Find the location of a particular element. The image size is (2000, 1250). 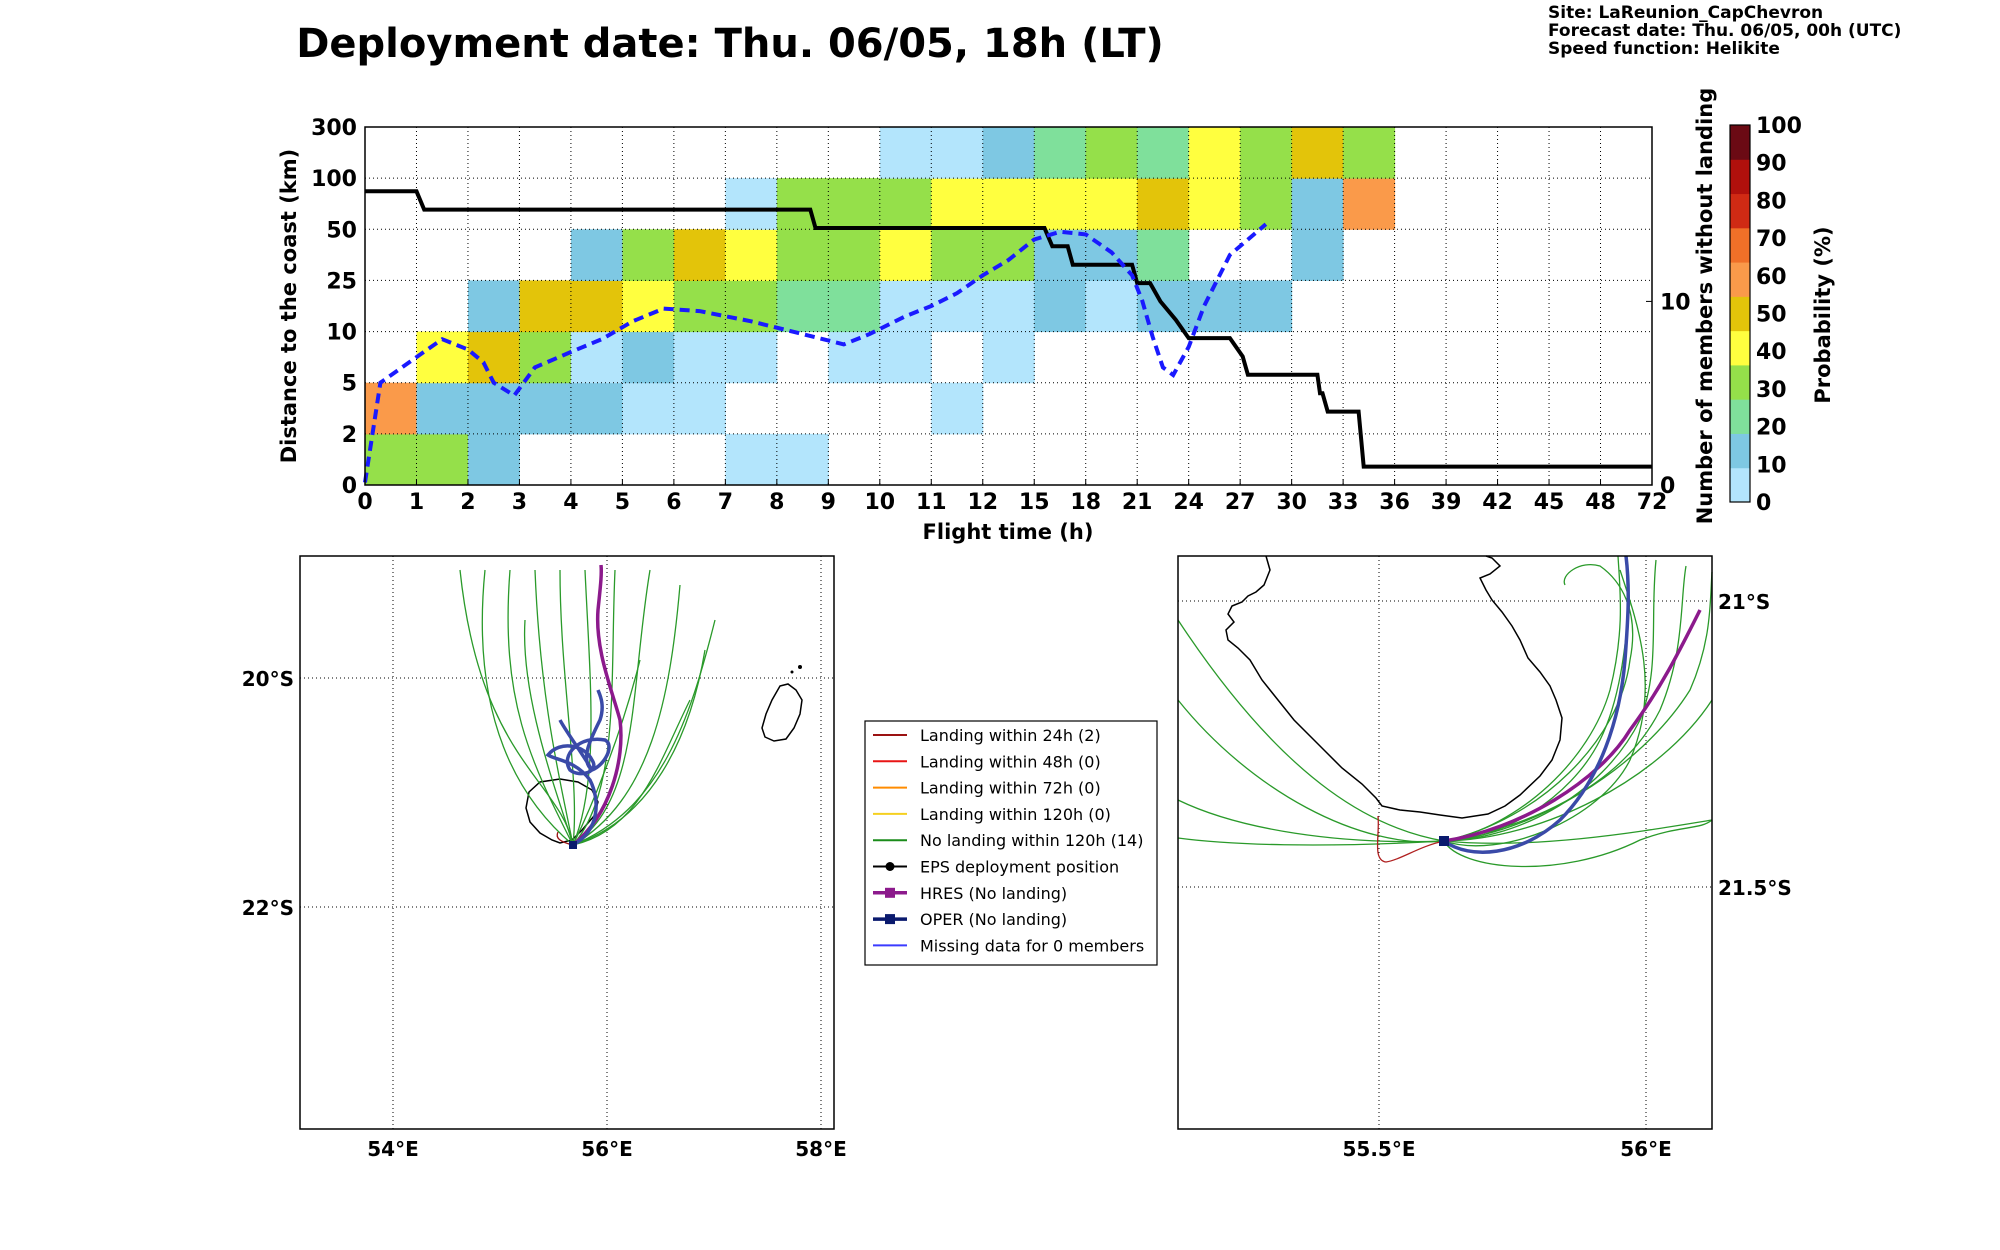

landing-24h-trajectory is located at coordinates (1410, 839).